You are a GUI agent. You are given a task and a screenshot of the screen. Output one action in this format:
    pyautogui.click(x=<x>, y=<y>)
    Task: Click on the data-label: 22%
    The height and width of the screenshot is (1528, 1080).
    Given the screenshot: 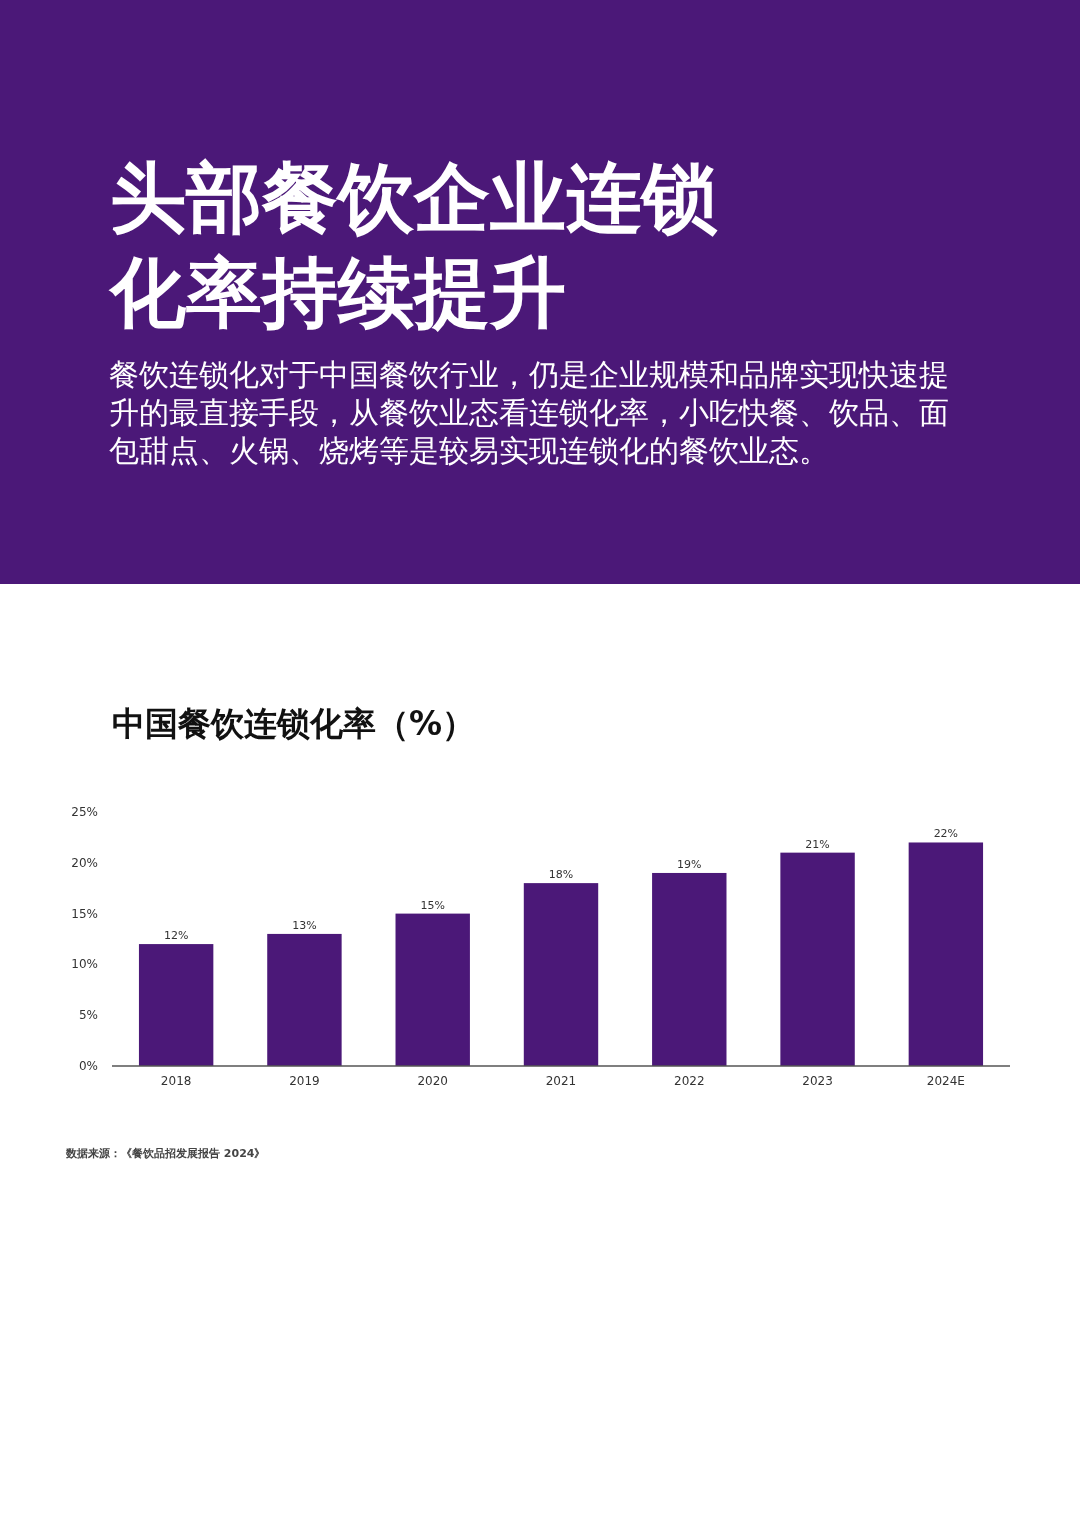 What is the action you would take?
    pyautogui.click(x=946, y=834)
    